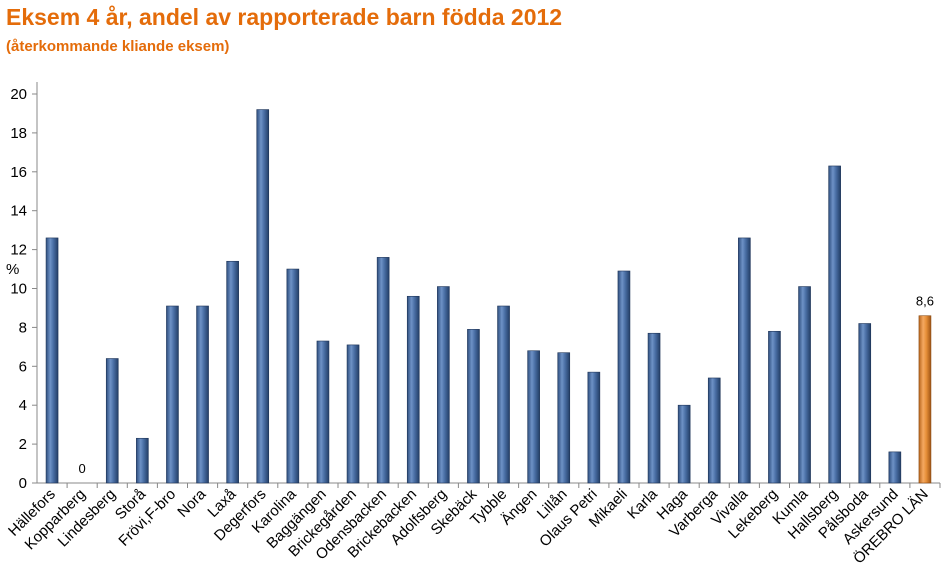 This screenshot has height=583, width=944. What do you see at coordinates (18, 133) in the screenshot?
I see `y-tick-label: 18` at bounding box center [18, 133].